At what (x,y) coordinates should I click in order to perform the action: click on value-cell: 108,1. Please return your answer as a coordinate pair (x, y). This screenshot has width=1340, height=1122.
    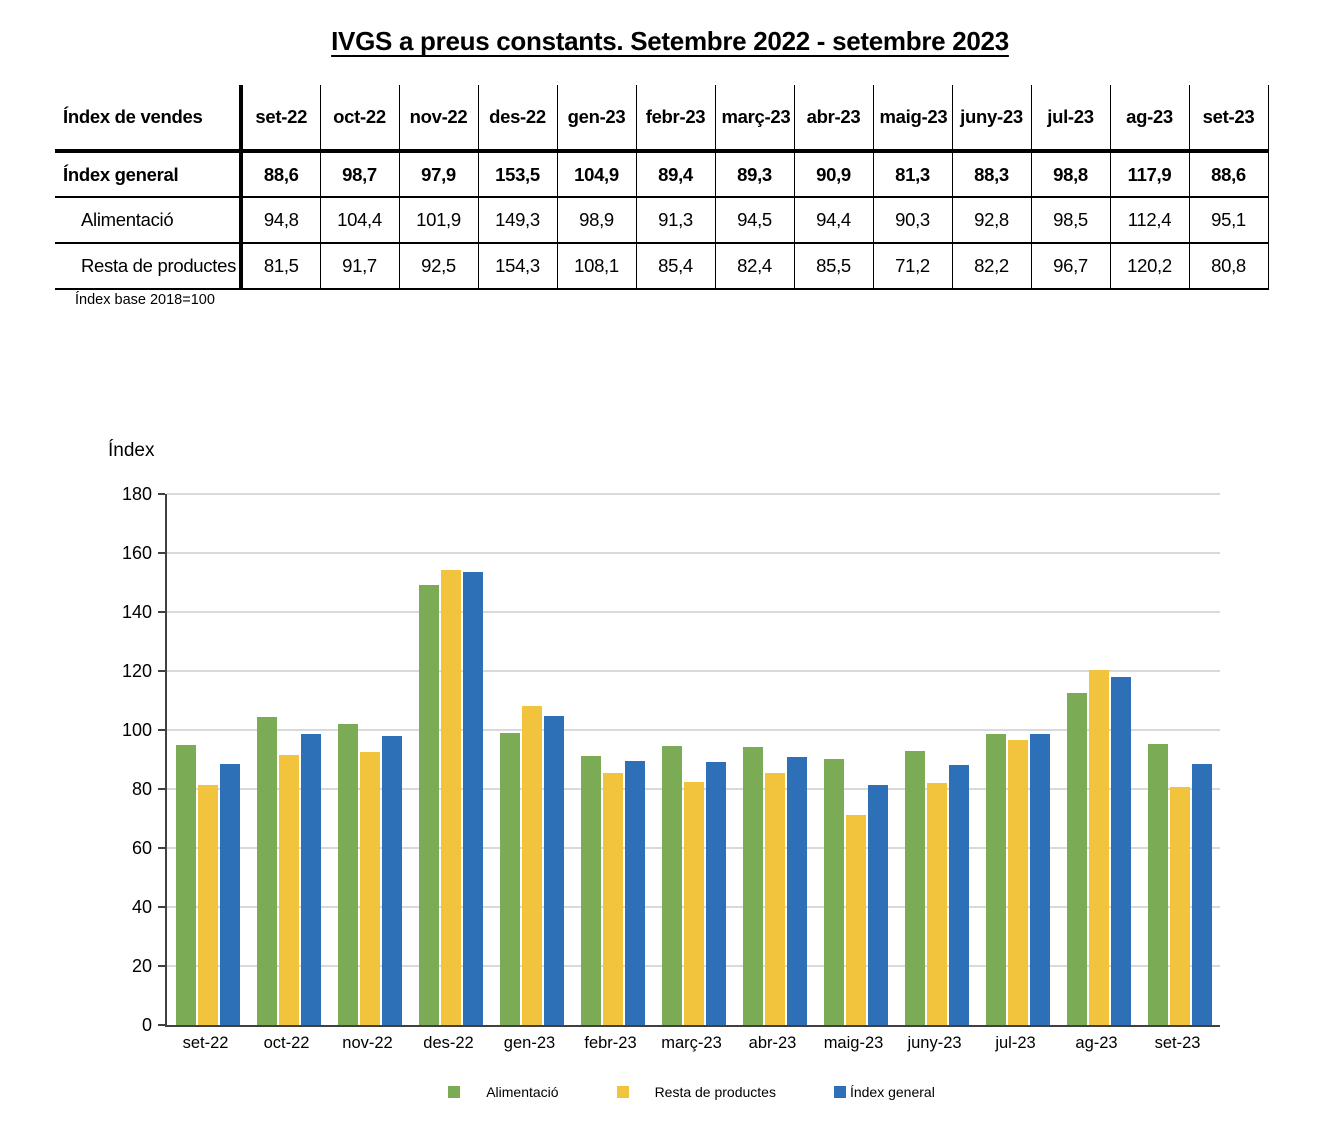
    Looking at the image, I should click on (596, 266).